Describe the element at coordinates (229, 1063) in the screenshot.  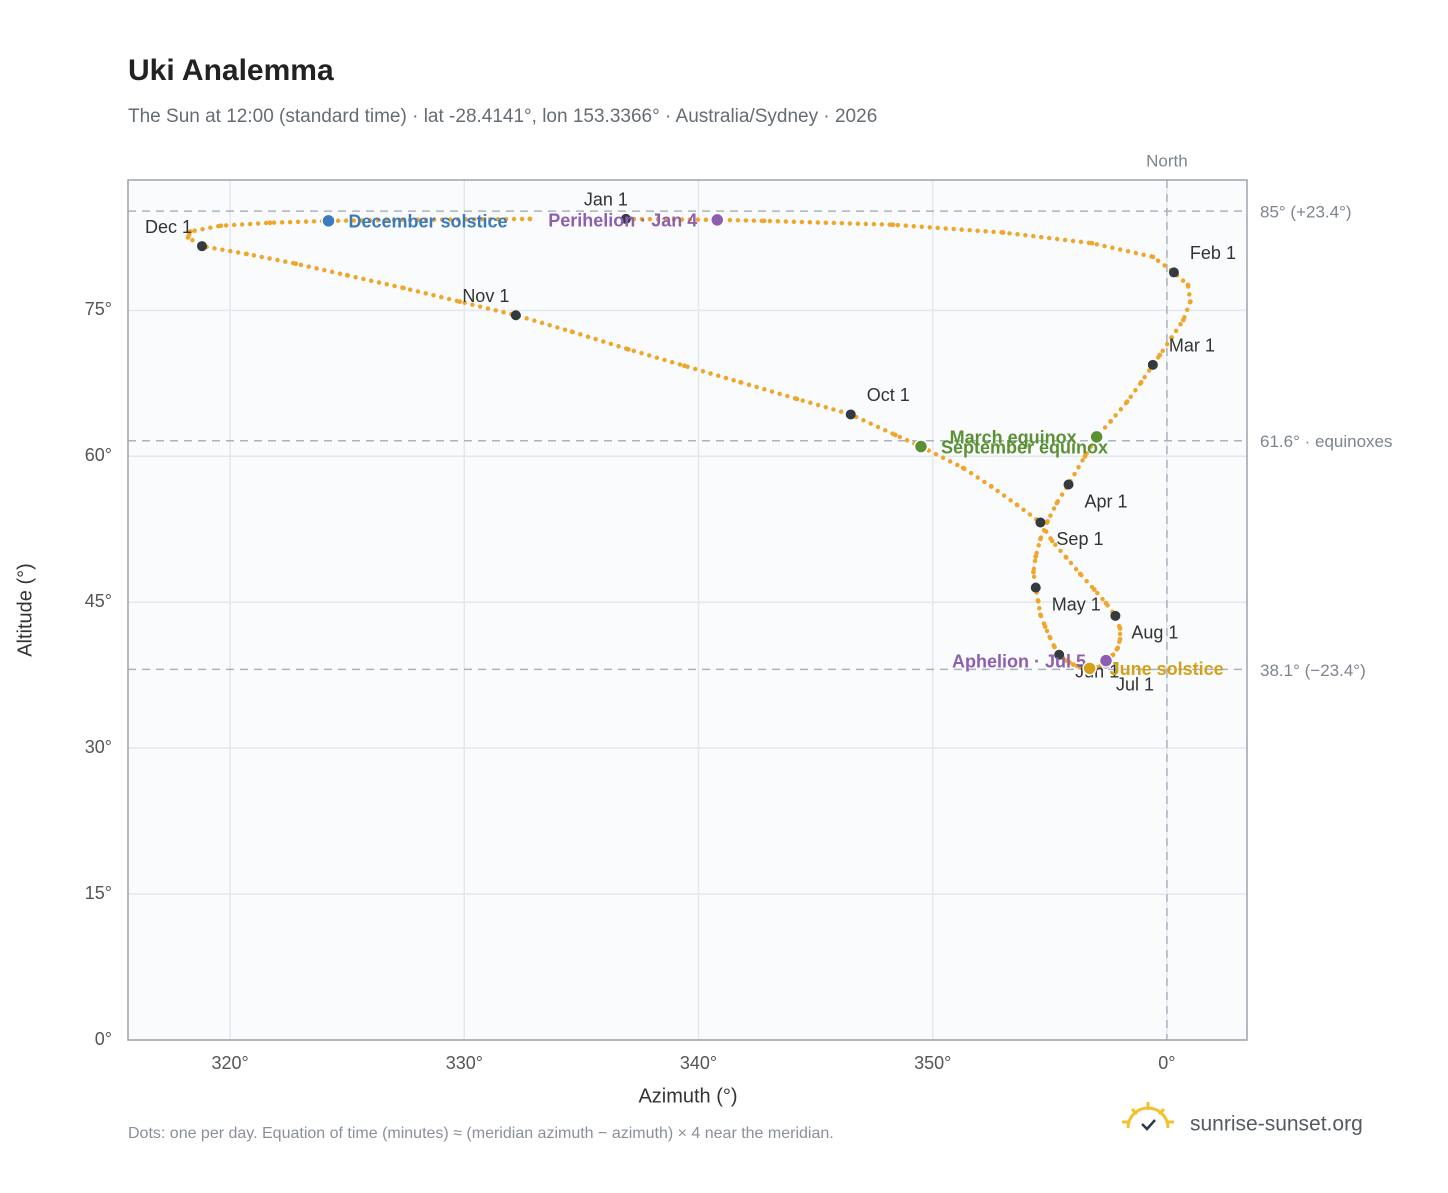
I see `x-tick-label: 320°` at that location.